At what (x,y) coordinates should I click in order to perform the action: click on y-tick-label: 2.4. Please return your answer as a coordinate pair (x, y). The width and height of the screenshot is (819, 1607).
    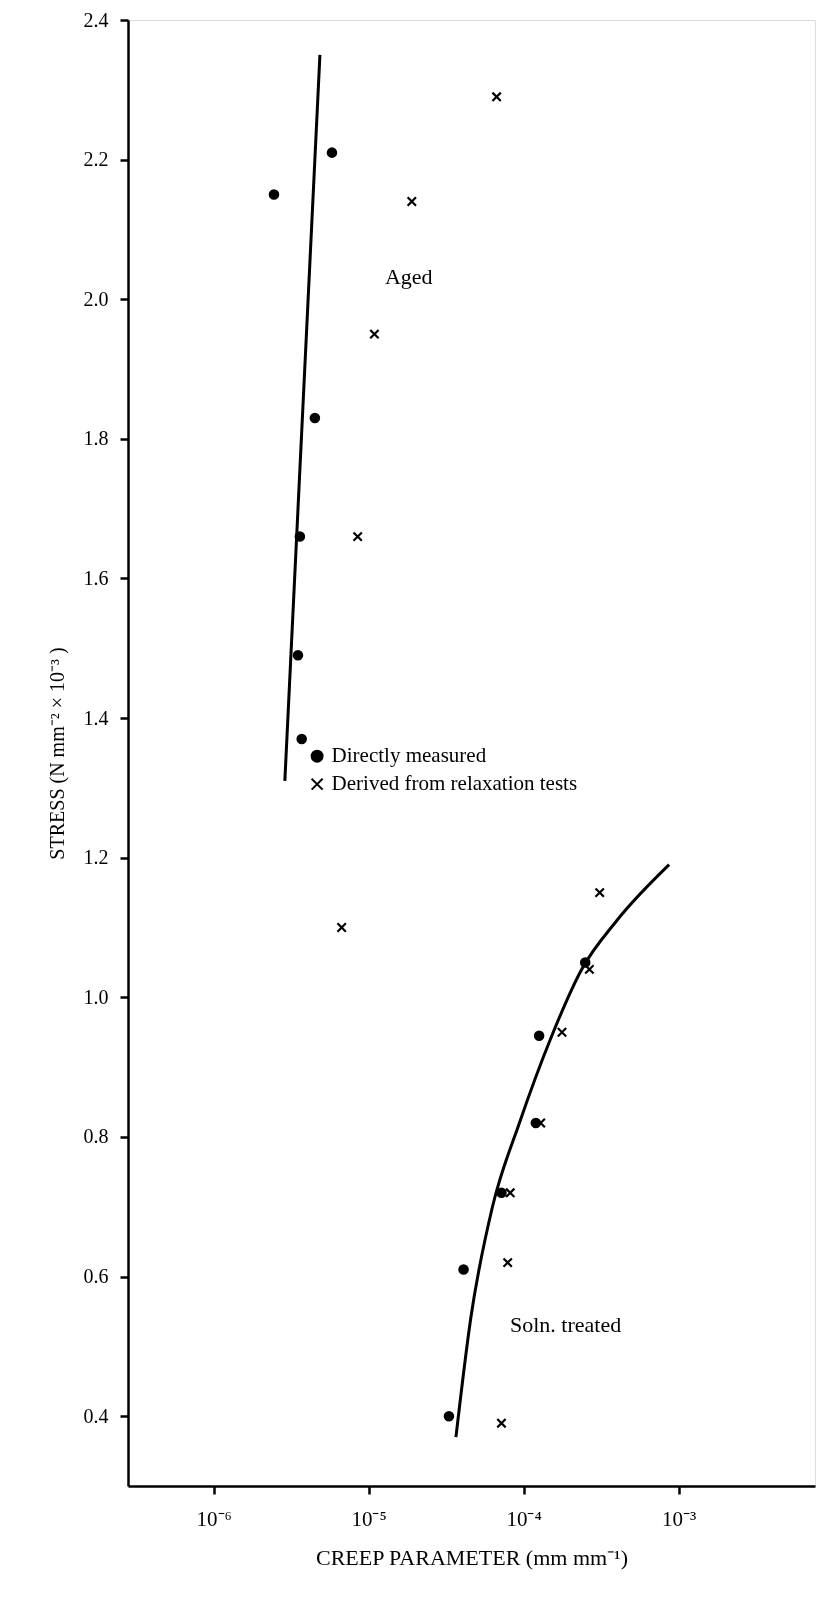
    Looking at the image, I should click on (96, 19).